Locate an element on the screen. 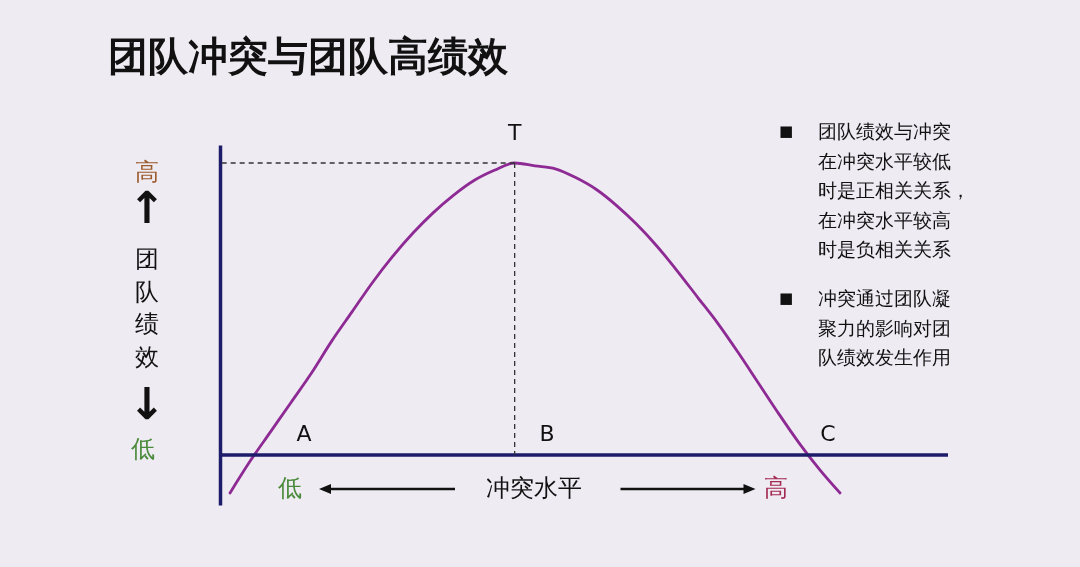  chart-title: 团队冲突与团队高绩效 is located at coordinates (308, 55).